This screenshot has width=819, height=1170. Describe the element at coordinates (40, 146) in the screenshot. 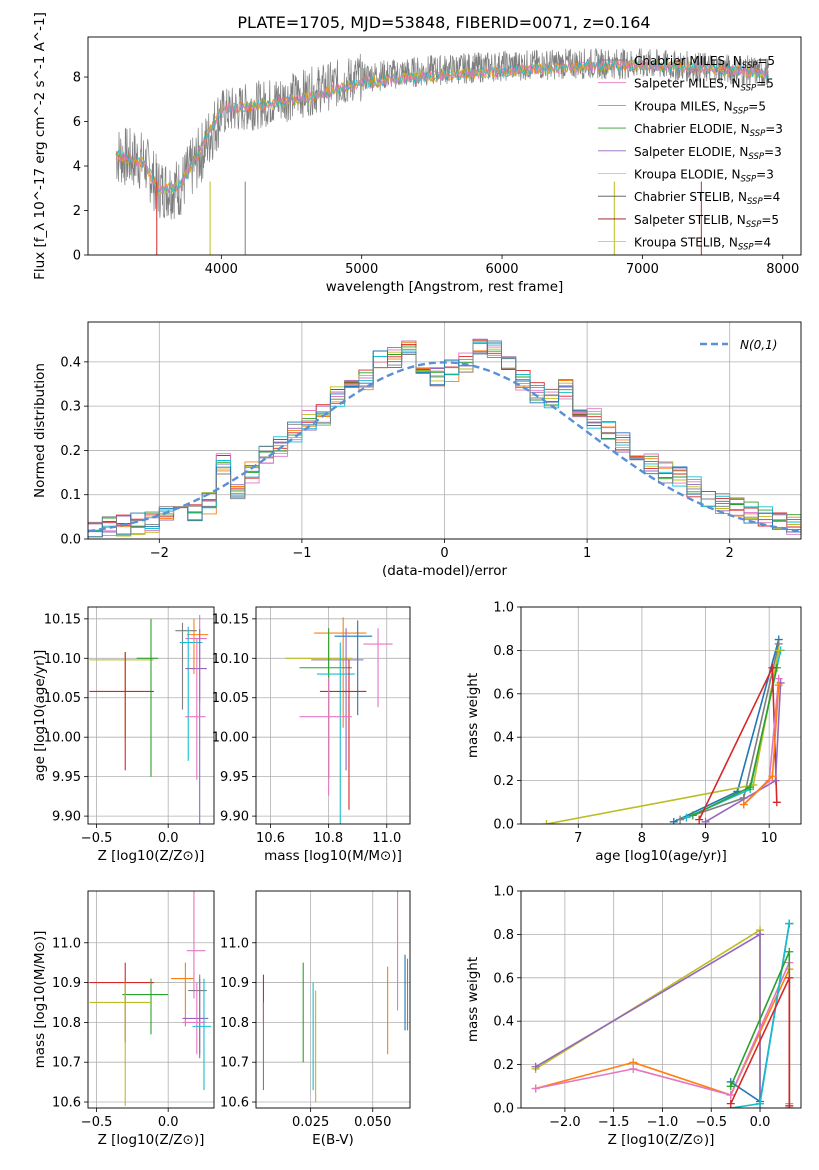

I see `y-axis-label: Flux [f_λ 10^-17 erg cm^-2 s^-1 A^-1]` at that location.